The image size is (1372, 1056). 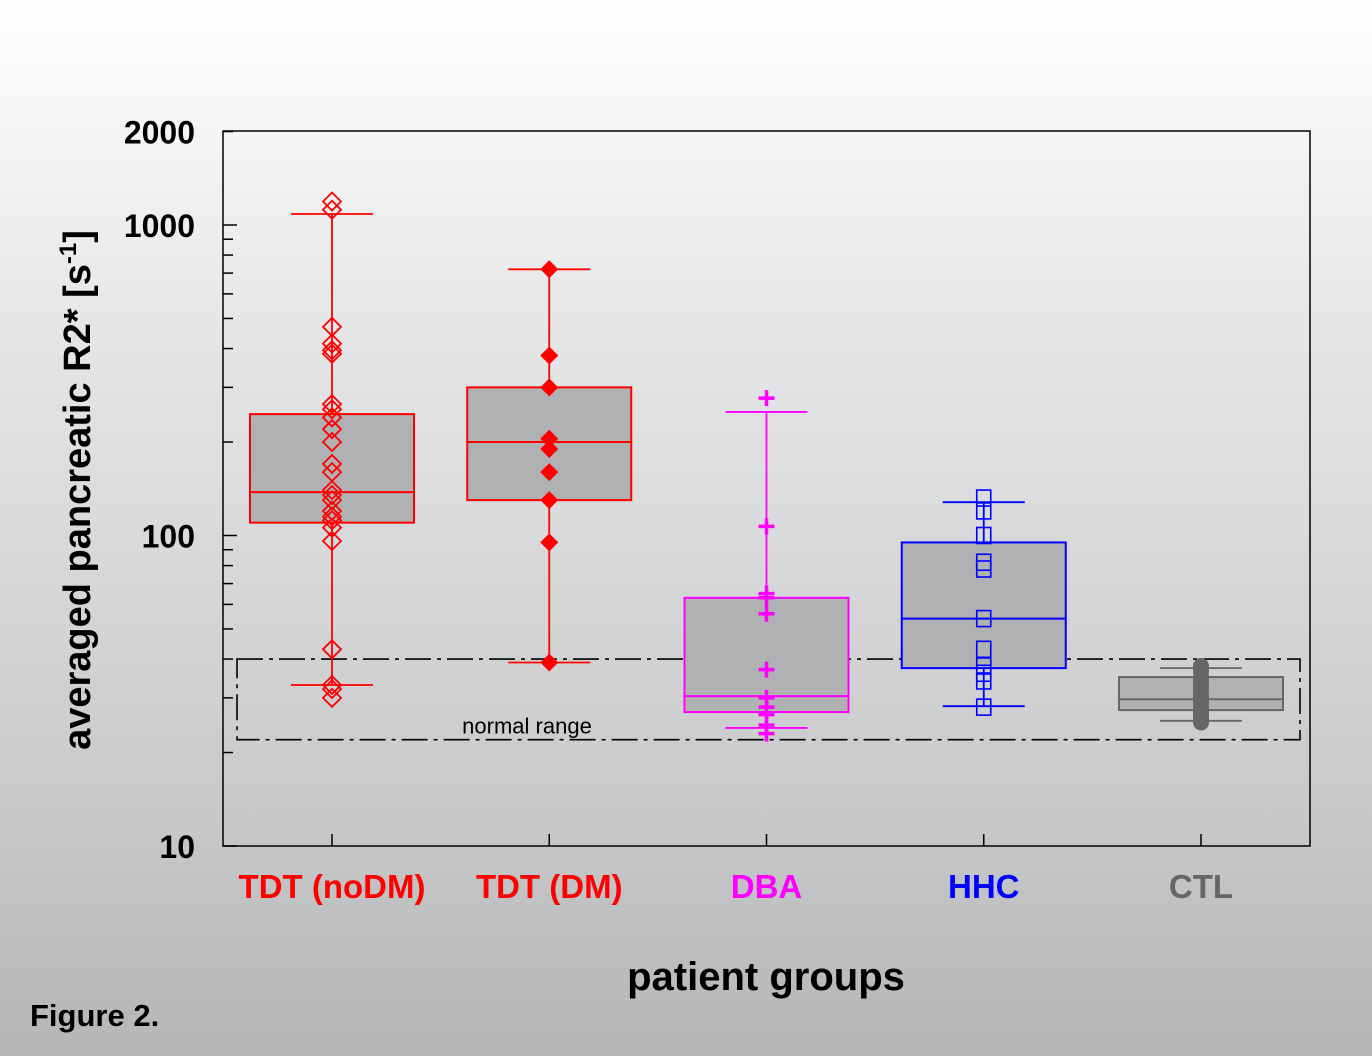 What do you see at coordinates (1201, 781) in the screenshot?
I see `box-group-ctl: CTL` at bounding box center [1201, 781].